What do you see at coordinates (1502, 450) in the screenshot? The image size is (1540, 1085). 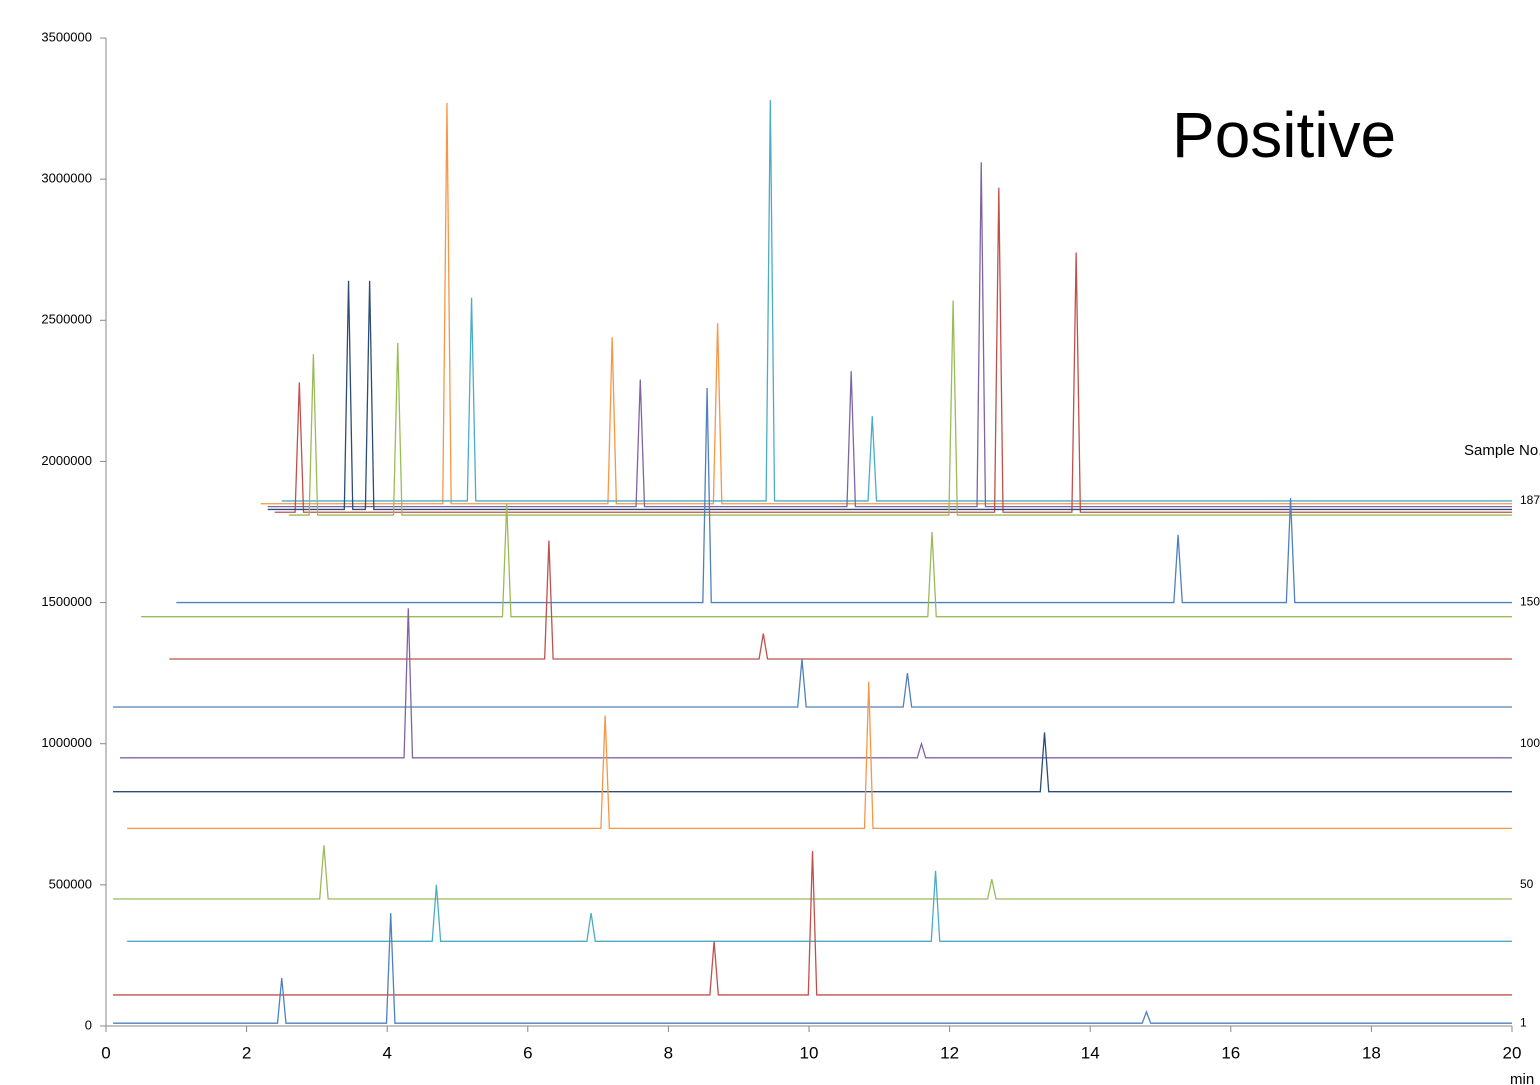 I see `annotation: Sample No.` at bounding box center [1502, 450].